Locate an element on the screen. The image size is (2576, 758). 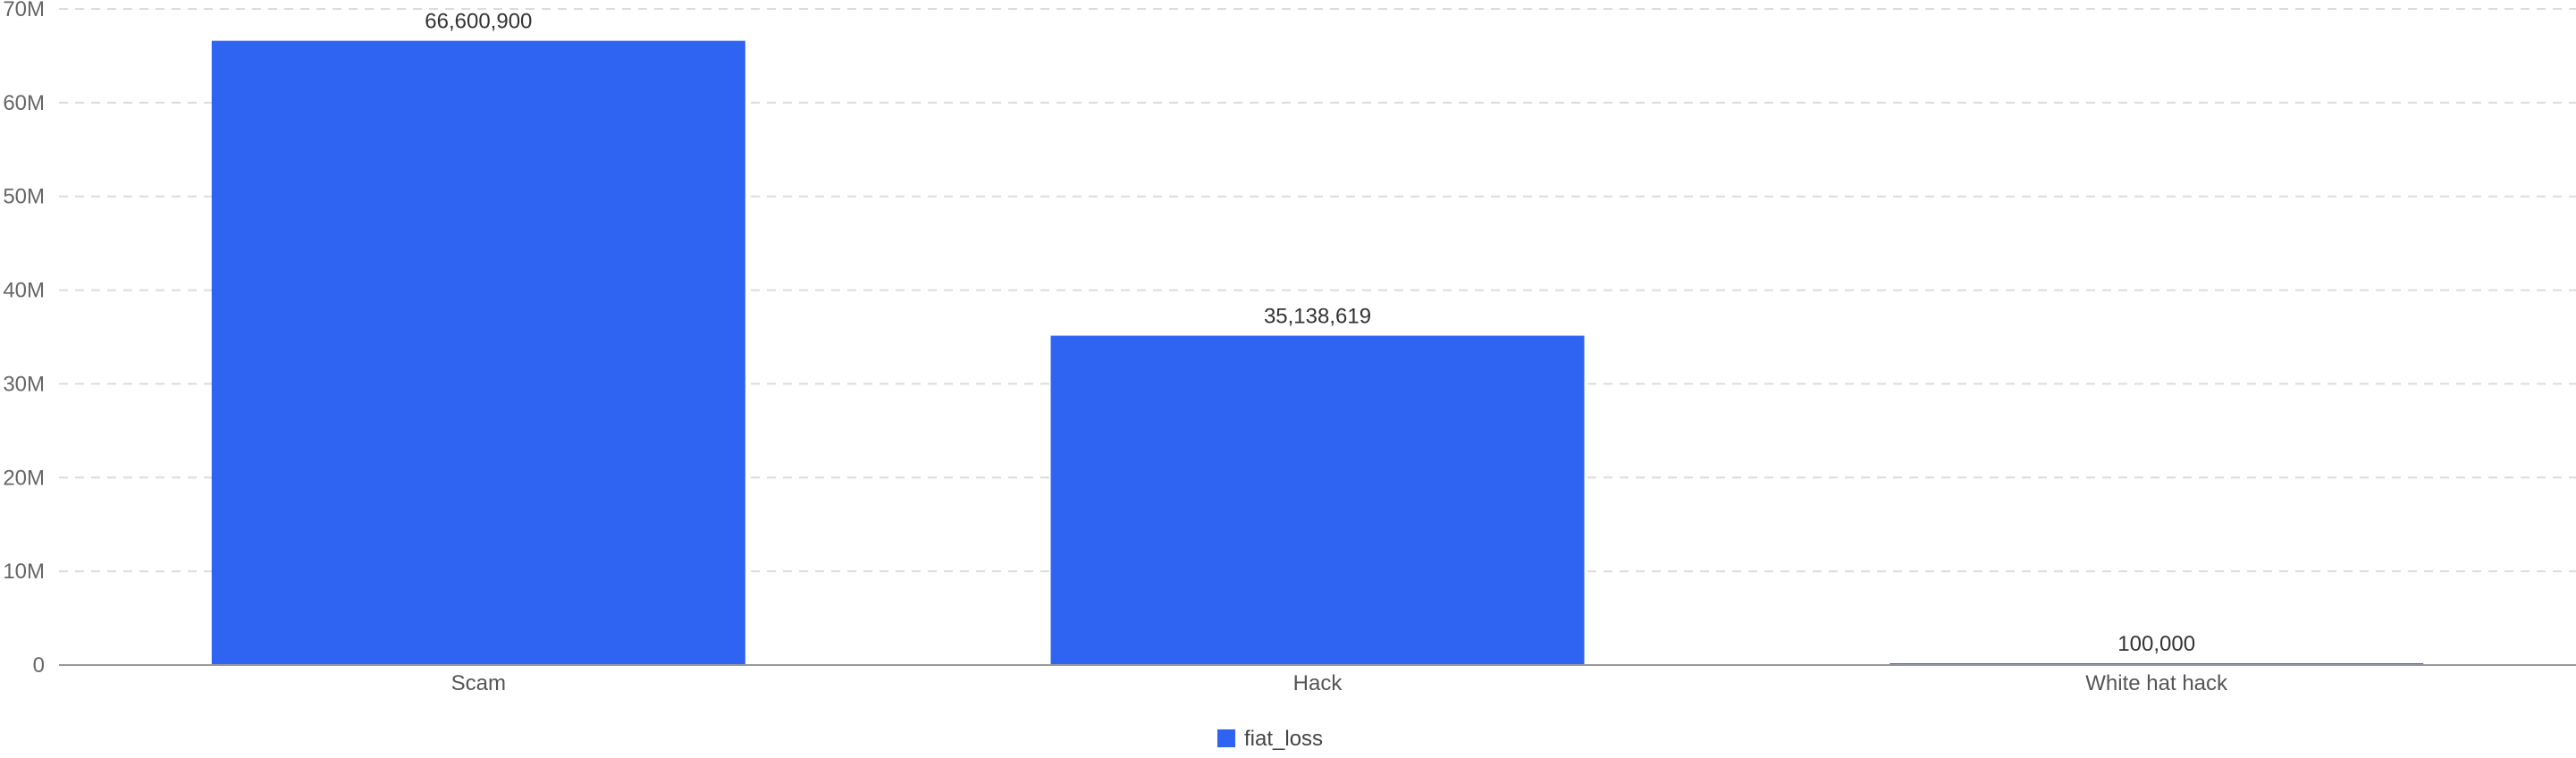
y-axis: 0 10M 20M 30M 40M 50M 60M 70M is located at coordinates (24, 339).